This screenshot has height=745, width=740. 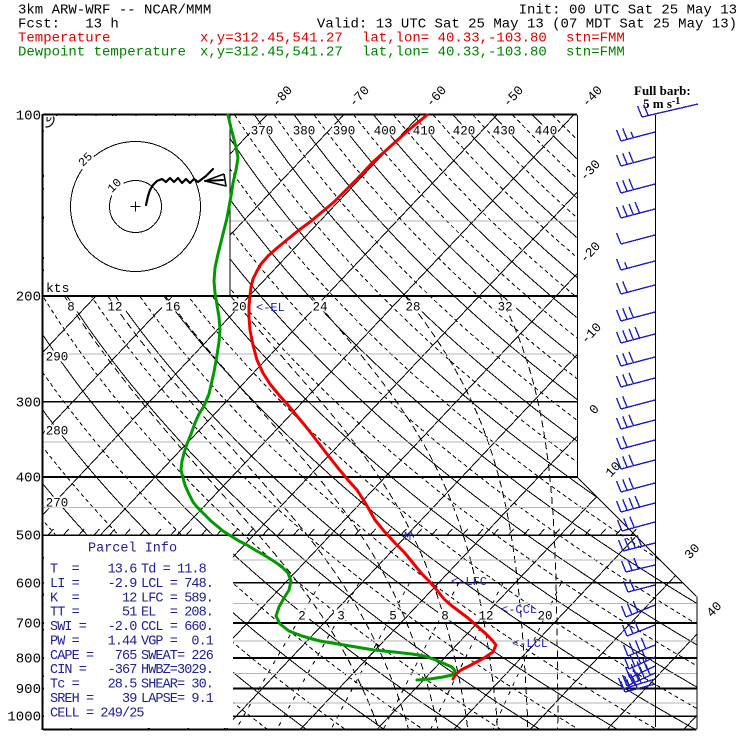 What do you see at coordinates (57, 504) in the screenshot?
I see `svg-text: 270` at bounding box center [57, 504].